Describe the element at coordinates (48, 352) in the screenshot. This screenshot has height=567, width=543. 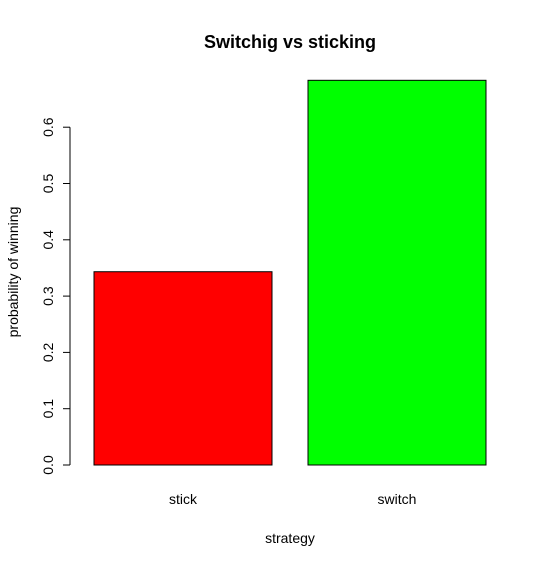
I see `y-tick-label: 0.2` at that location.